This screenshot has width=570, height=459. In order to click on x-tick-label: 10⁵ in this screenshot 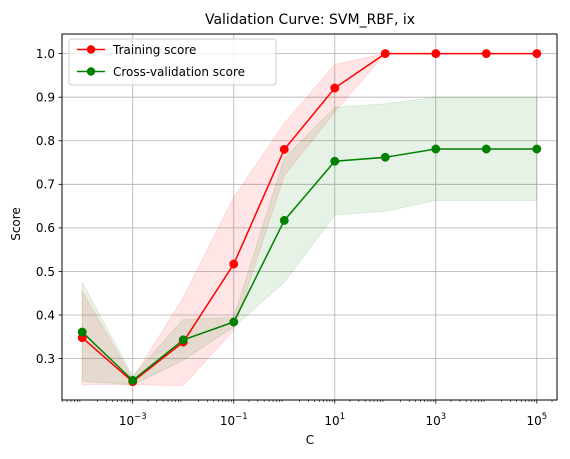, I will do `click(536, 420)`.